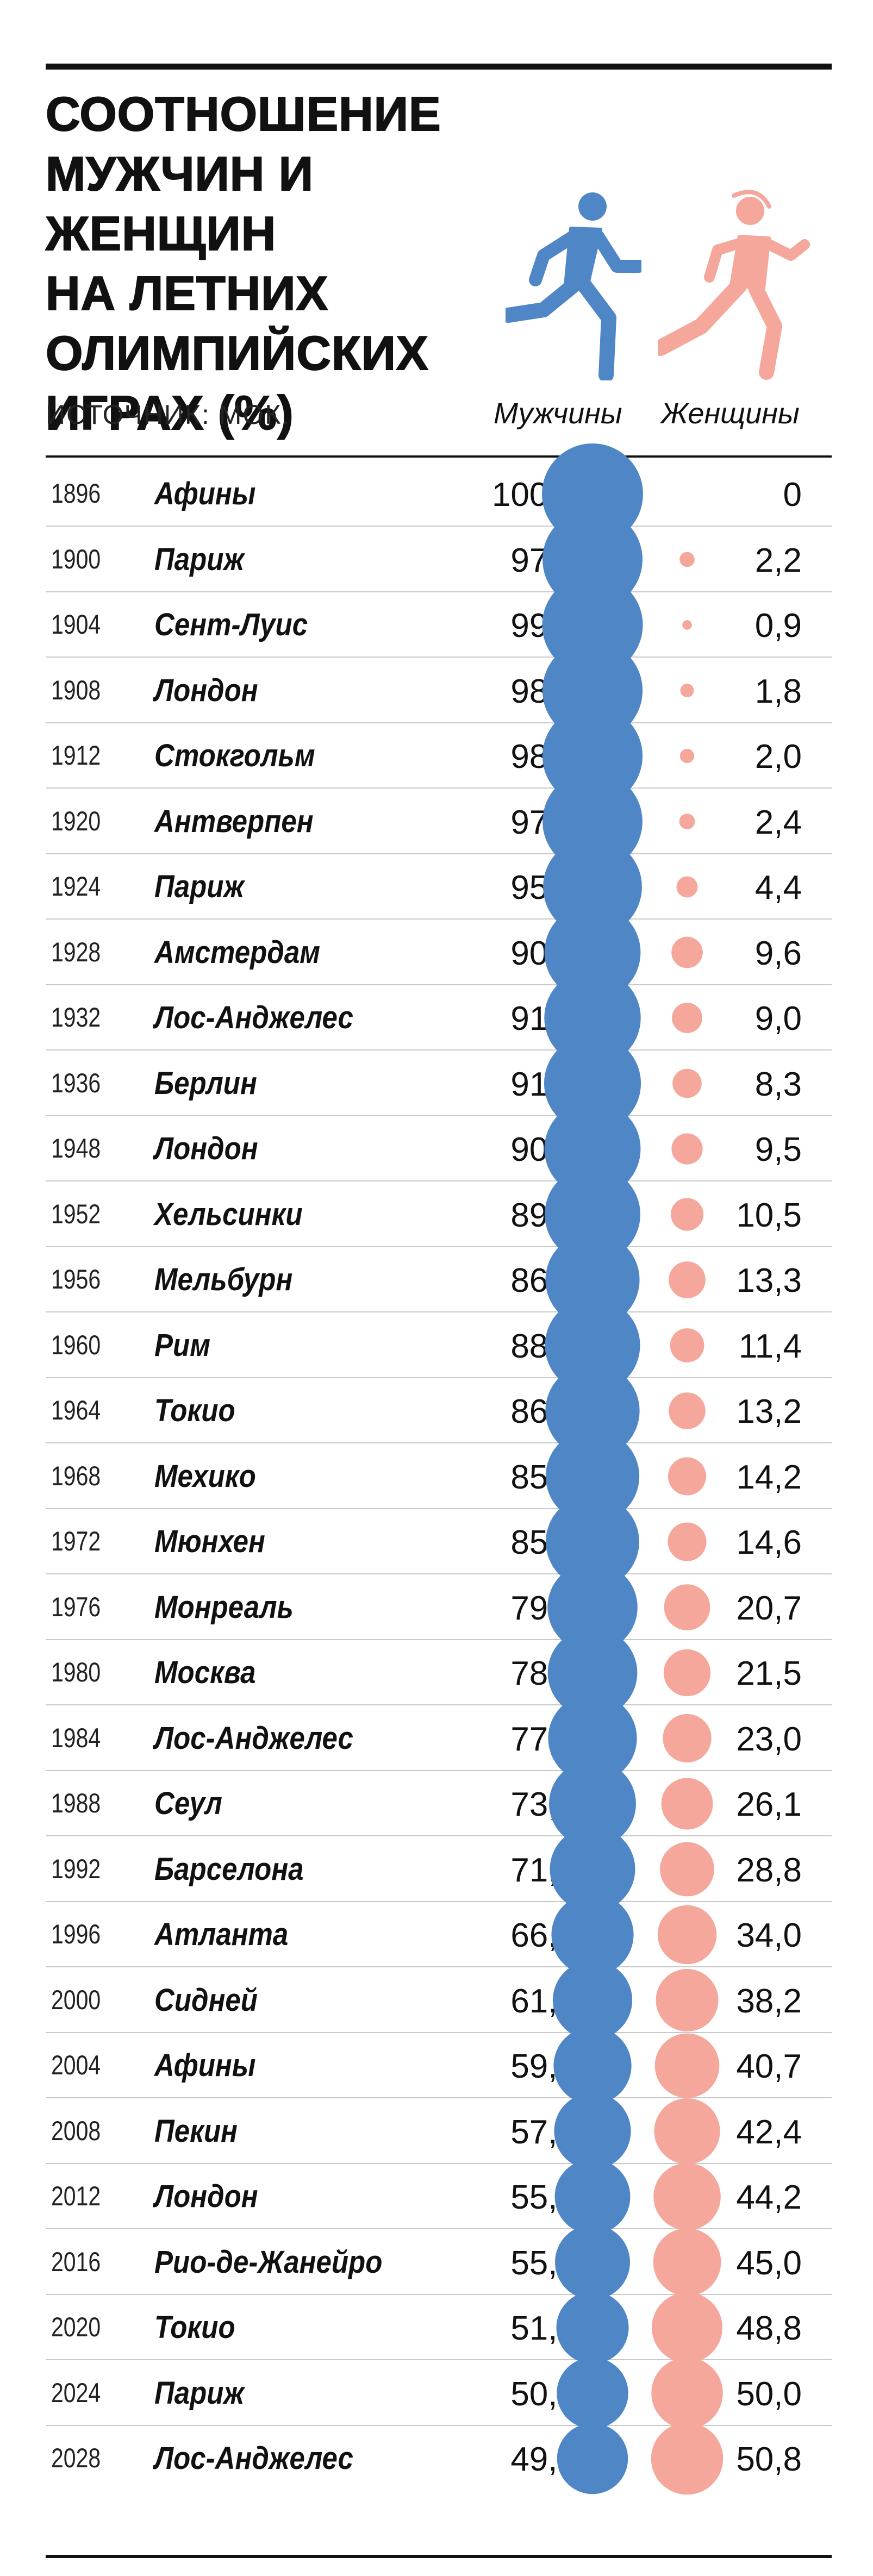  I want to click on city-cell: Атланта, so click(221, 1934).